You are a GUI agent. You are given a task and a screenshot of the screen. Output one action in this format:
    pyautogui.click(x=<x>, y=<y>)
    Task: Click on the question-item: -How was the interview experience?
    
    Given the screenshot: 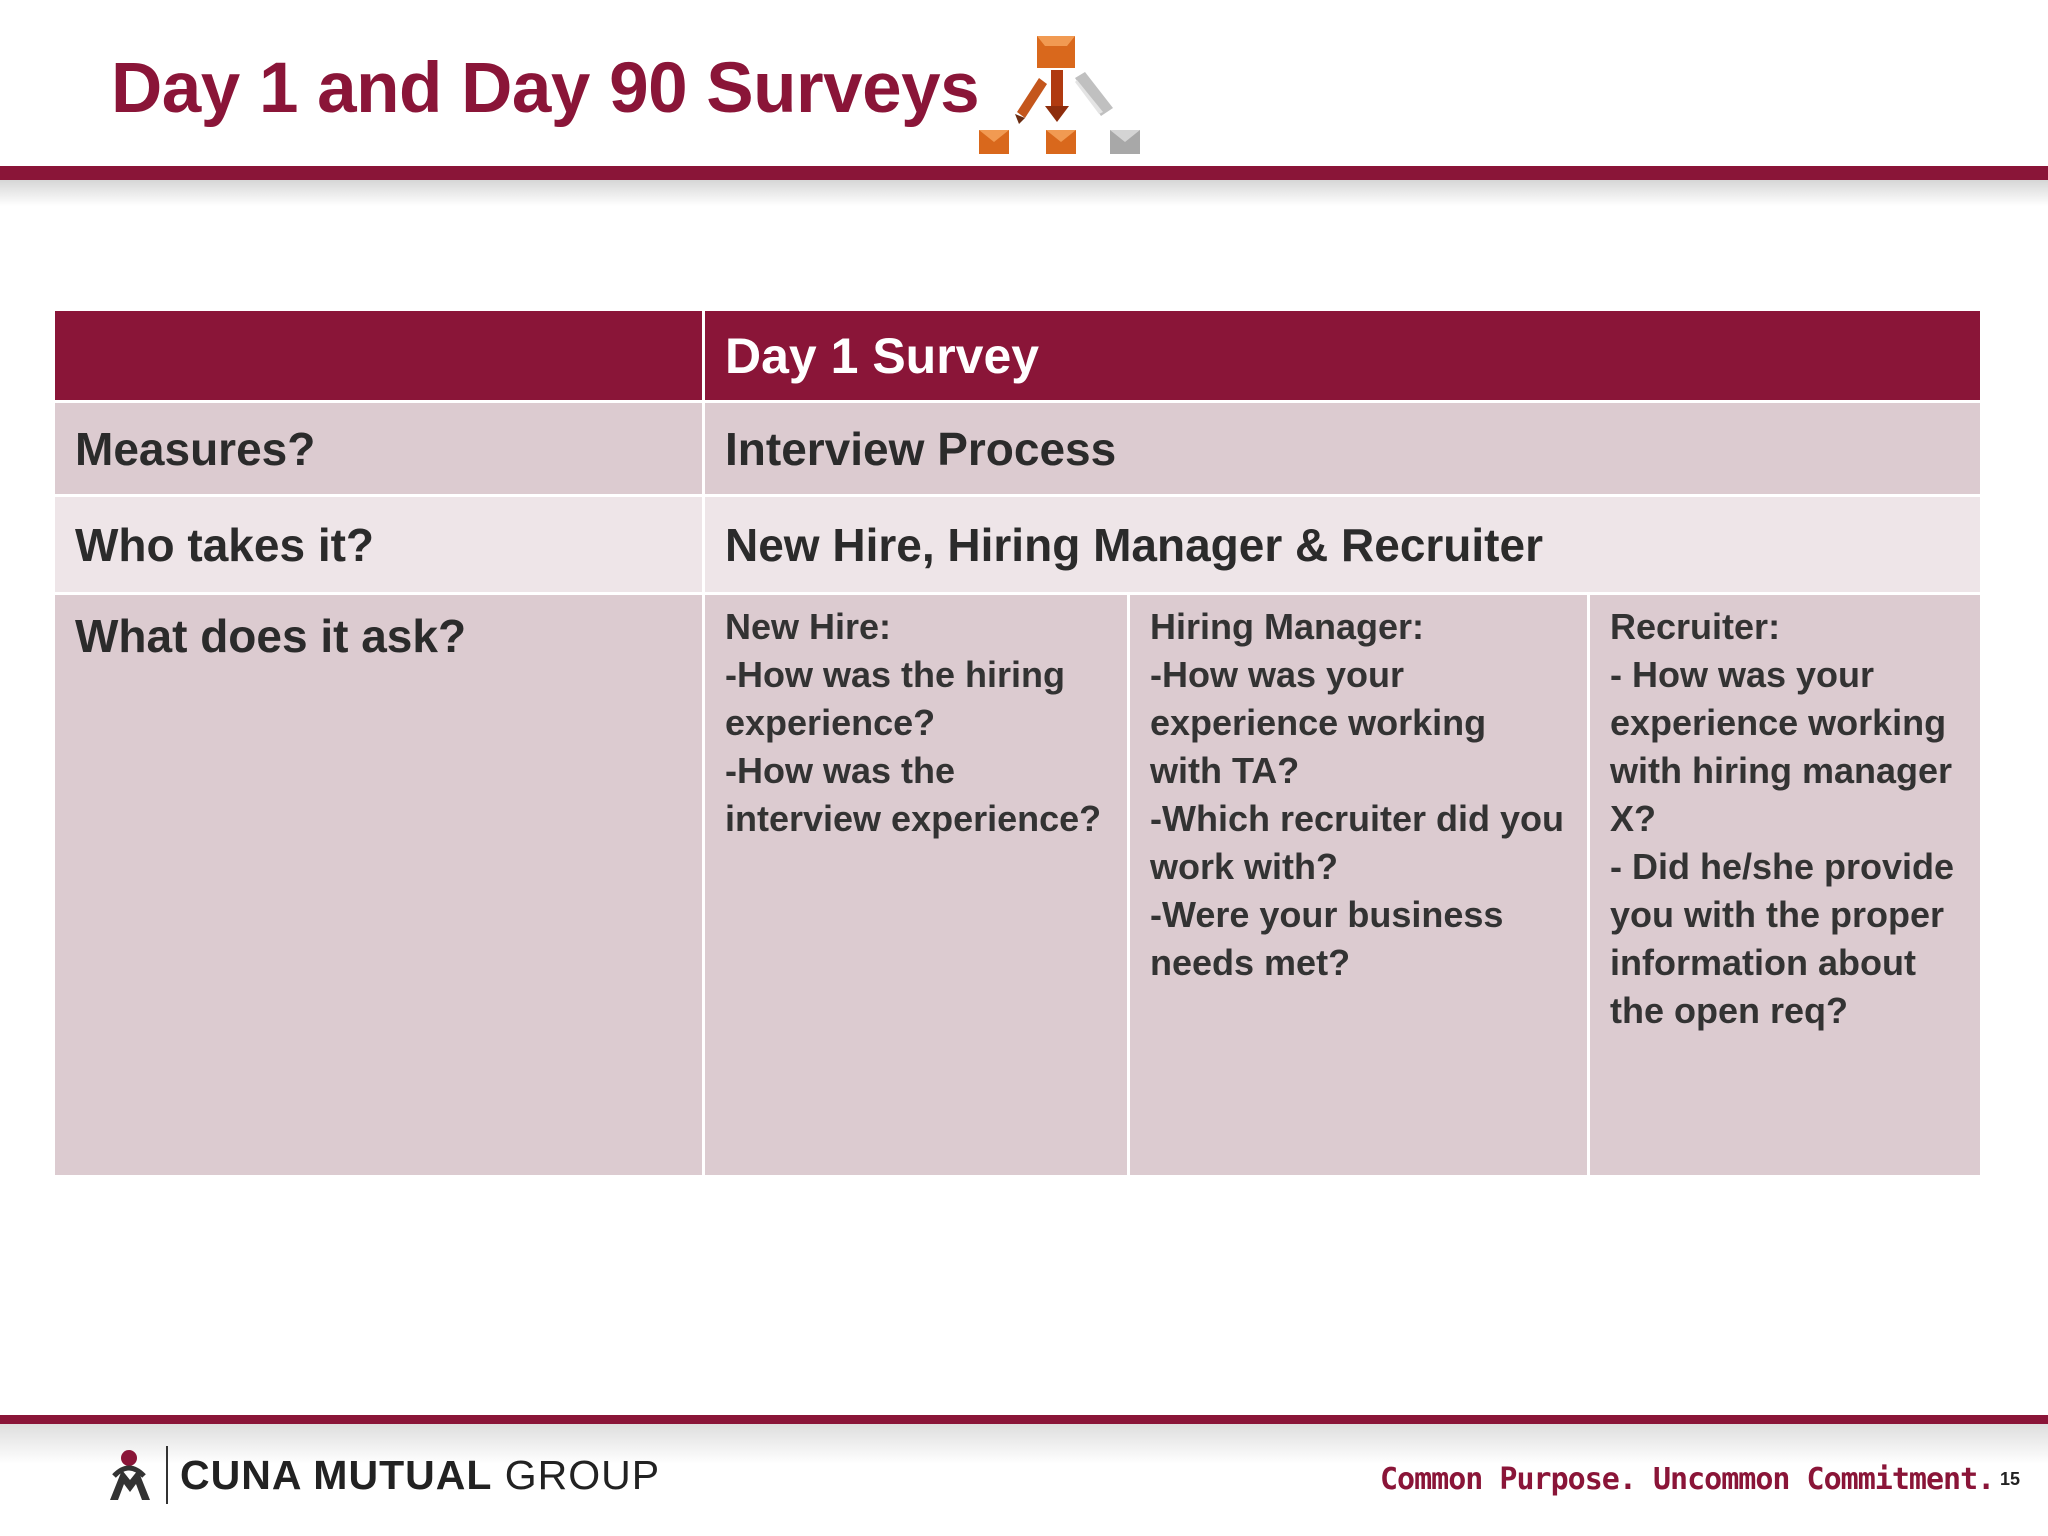 What is the action you would take?
    pyautogui.click(x=913, y=794)
    